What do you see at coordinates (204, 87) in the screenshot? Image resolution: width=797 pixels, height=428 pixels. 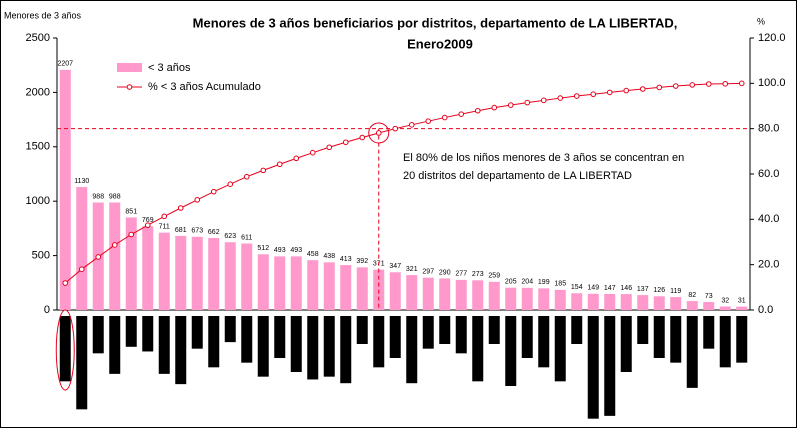 I see `legend-label: % < 3 años Acumulado` at bounding box center [204, 87].